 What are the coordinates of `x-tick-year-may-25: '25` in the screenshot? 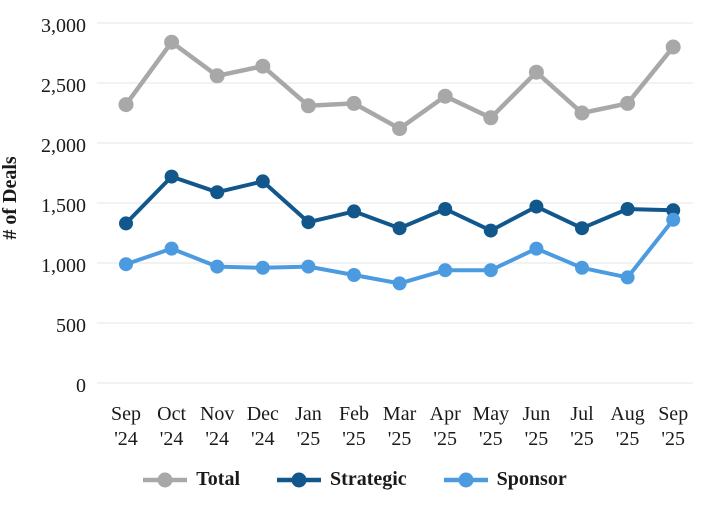 It's located at (491, 439).